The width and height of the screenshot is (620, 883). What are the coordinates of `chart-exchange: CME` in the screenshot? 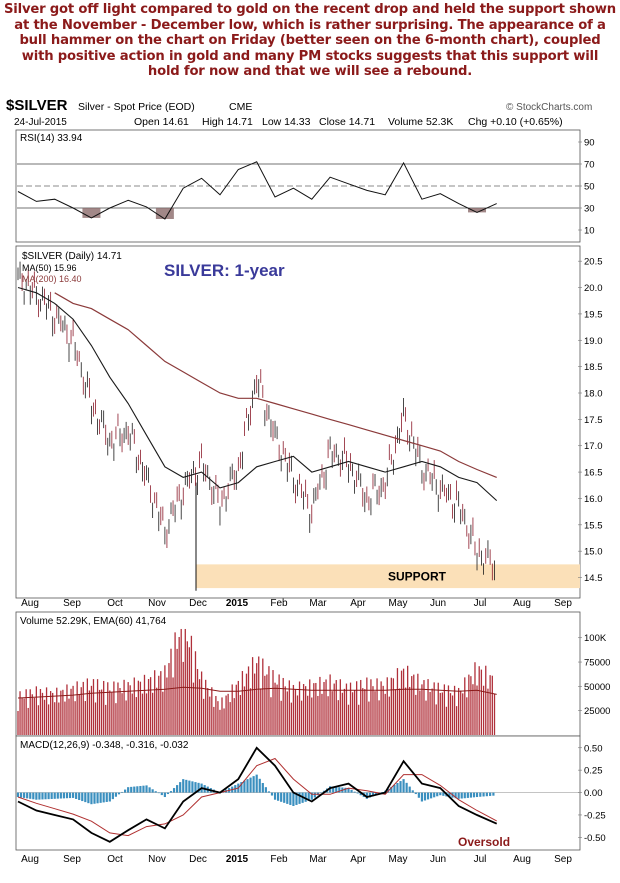 It's located at (240, 107).